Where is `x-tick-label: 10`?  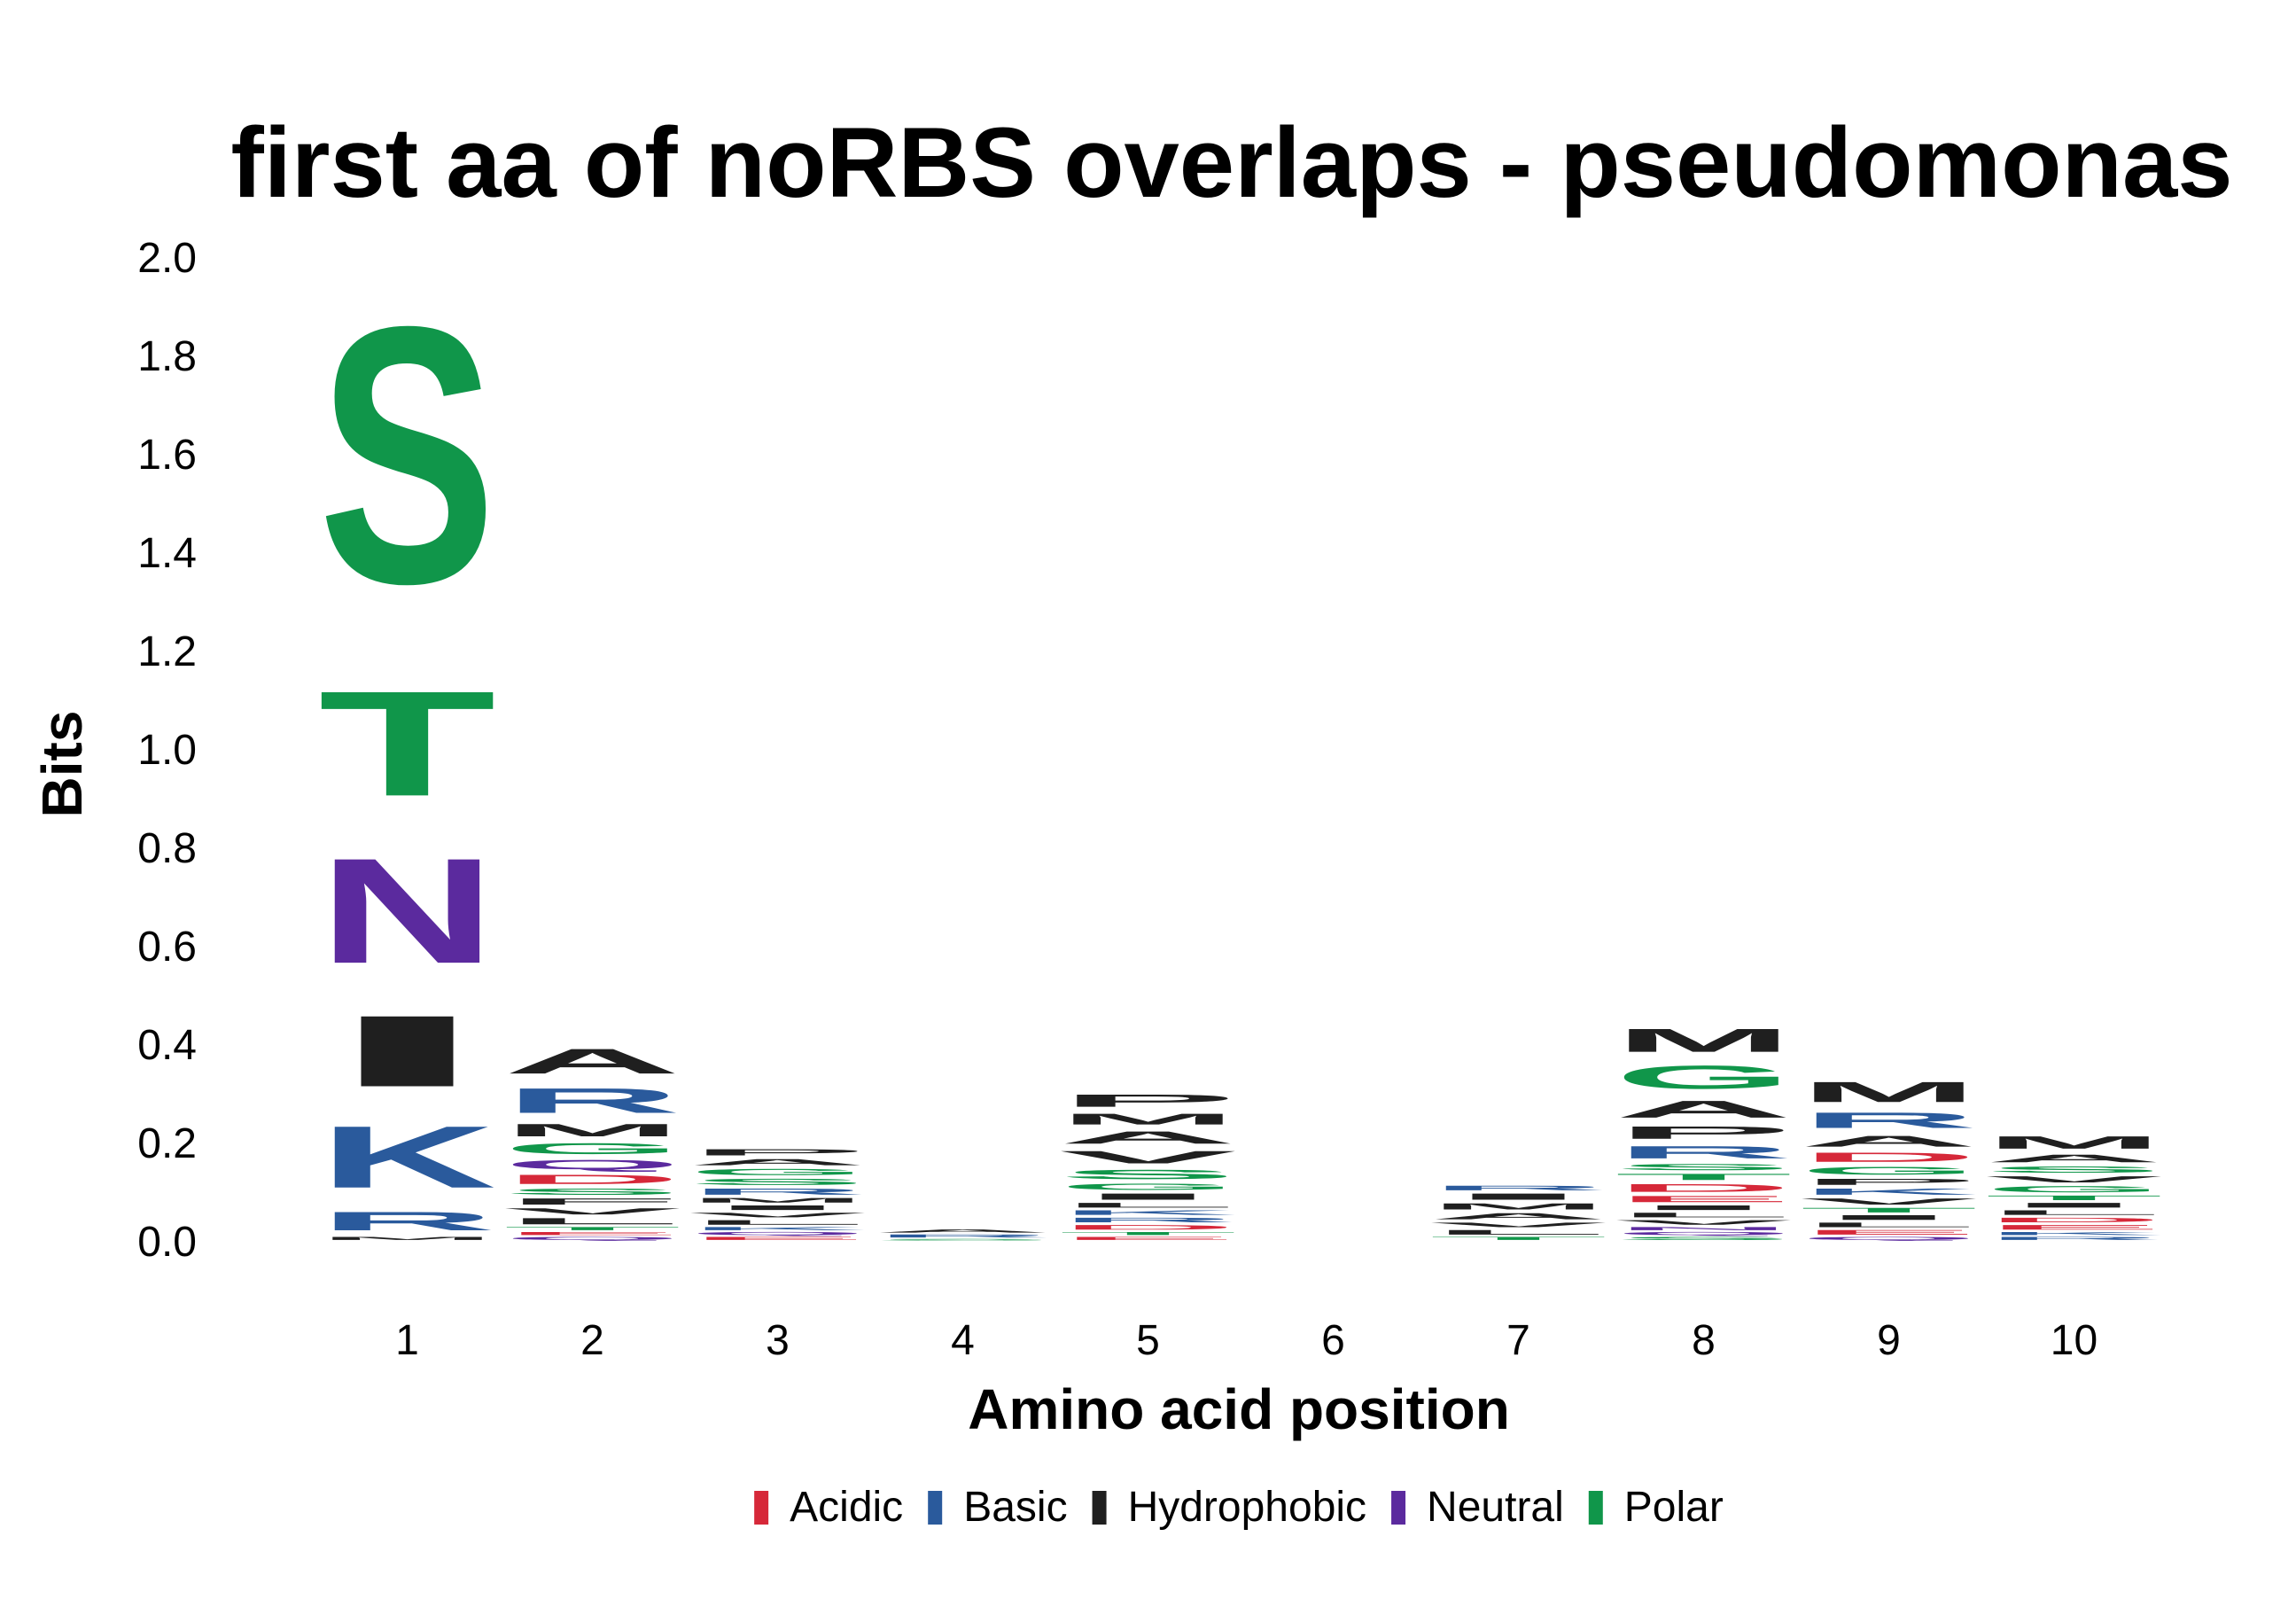 x-tick-label: 10 is located at coordinates (2074, 1340).